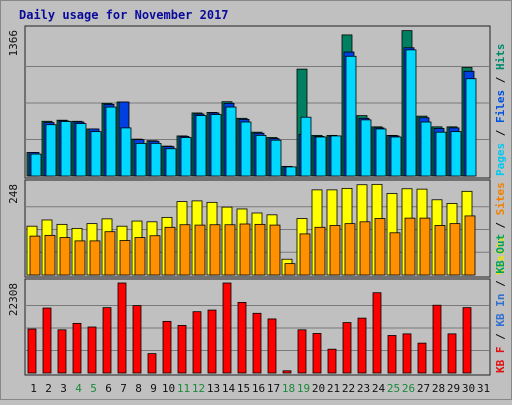 This screenshot has width=512, height=405. I want to click on legend-part: Files, so click(500, 106).